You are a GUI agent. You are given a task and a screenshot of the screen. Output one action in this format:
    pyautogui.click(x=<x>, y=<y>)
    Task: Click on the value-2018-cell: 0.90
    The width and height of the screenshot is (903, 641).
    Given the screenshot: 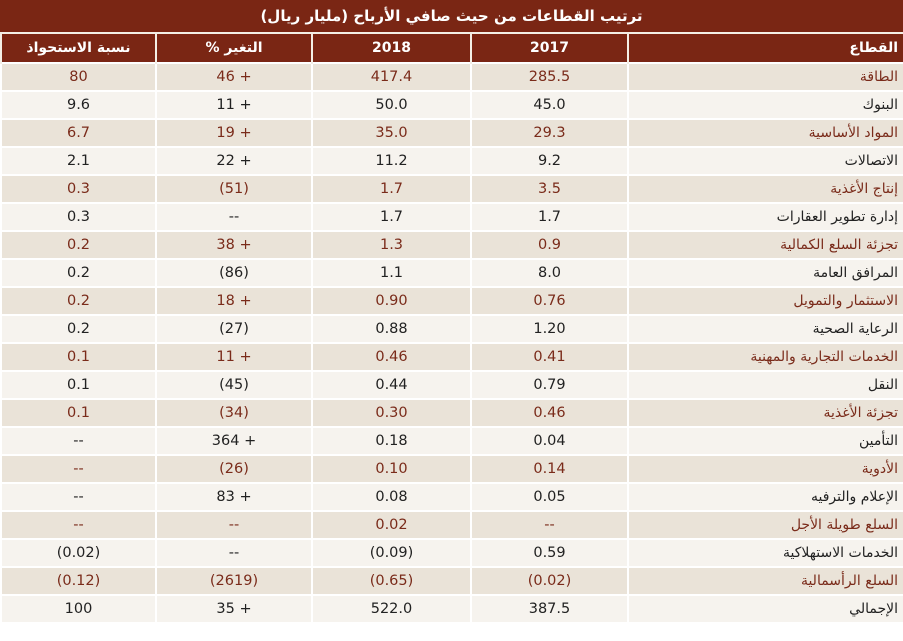 What is the action you would take?
    pyautogui.click(x=391, y=300)
    